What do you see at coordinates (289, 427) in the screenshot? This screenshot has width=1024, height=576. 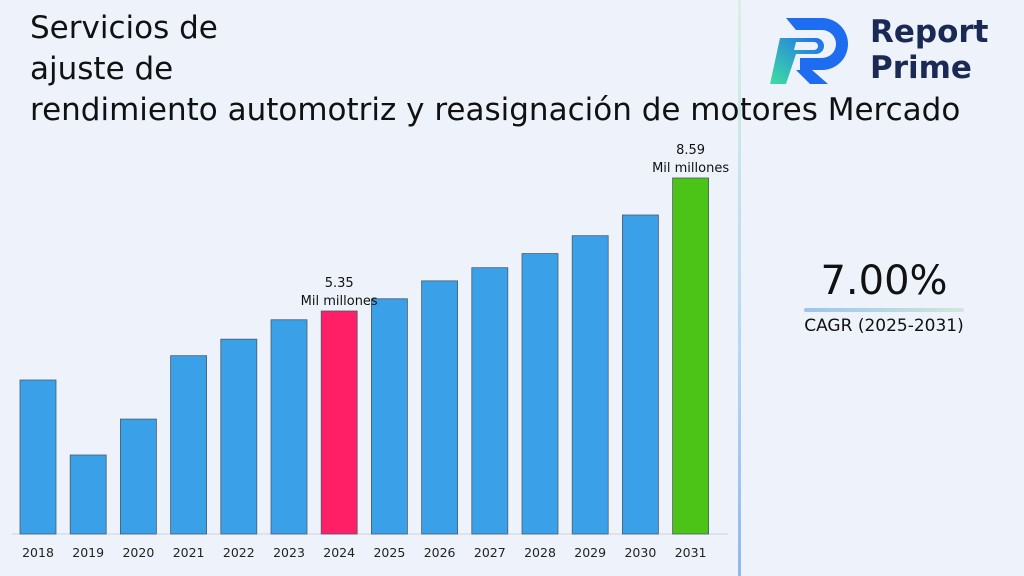 I see `bar-2023` at bounding box center [289, 427].